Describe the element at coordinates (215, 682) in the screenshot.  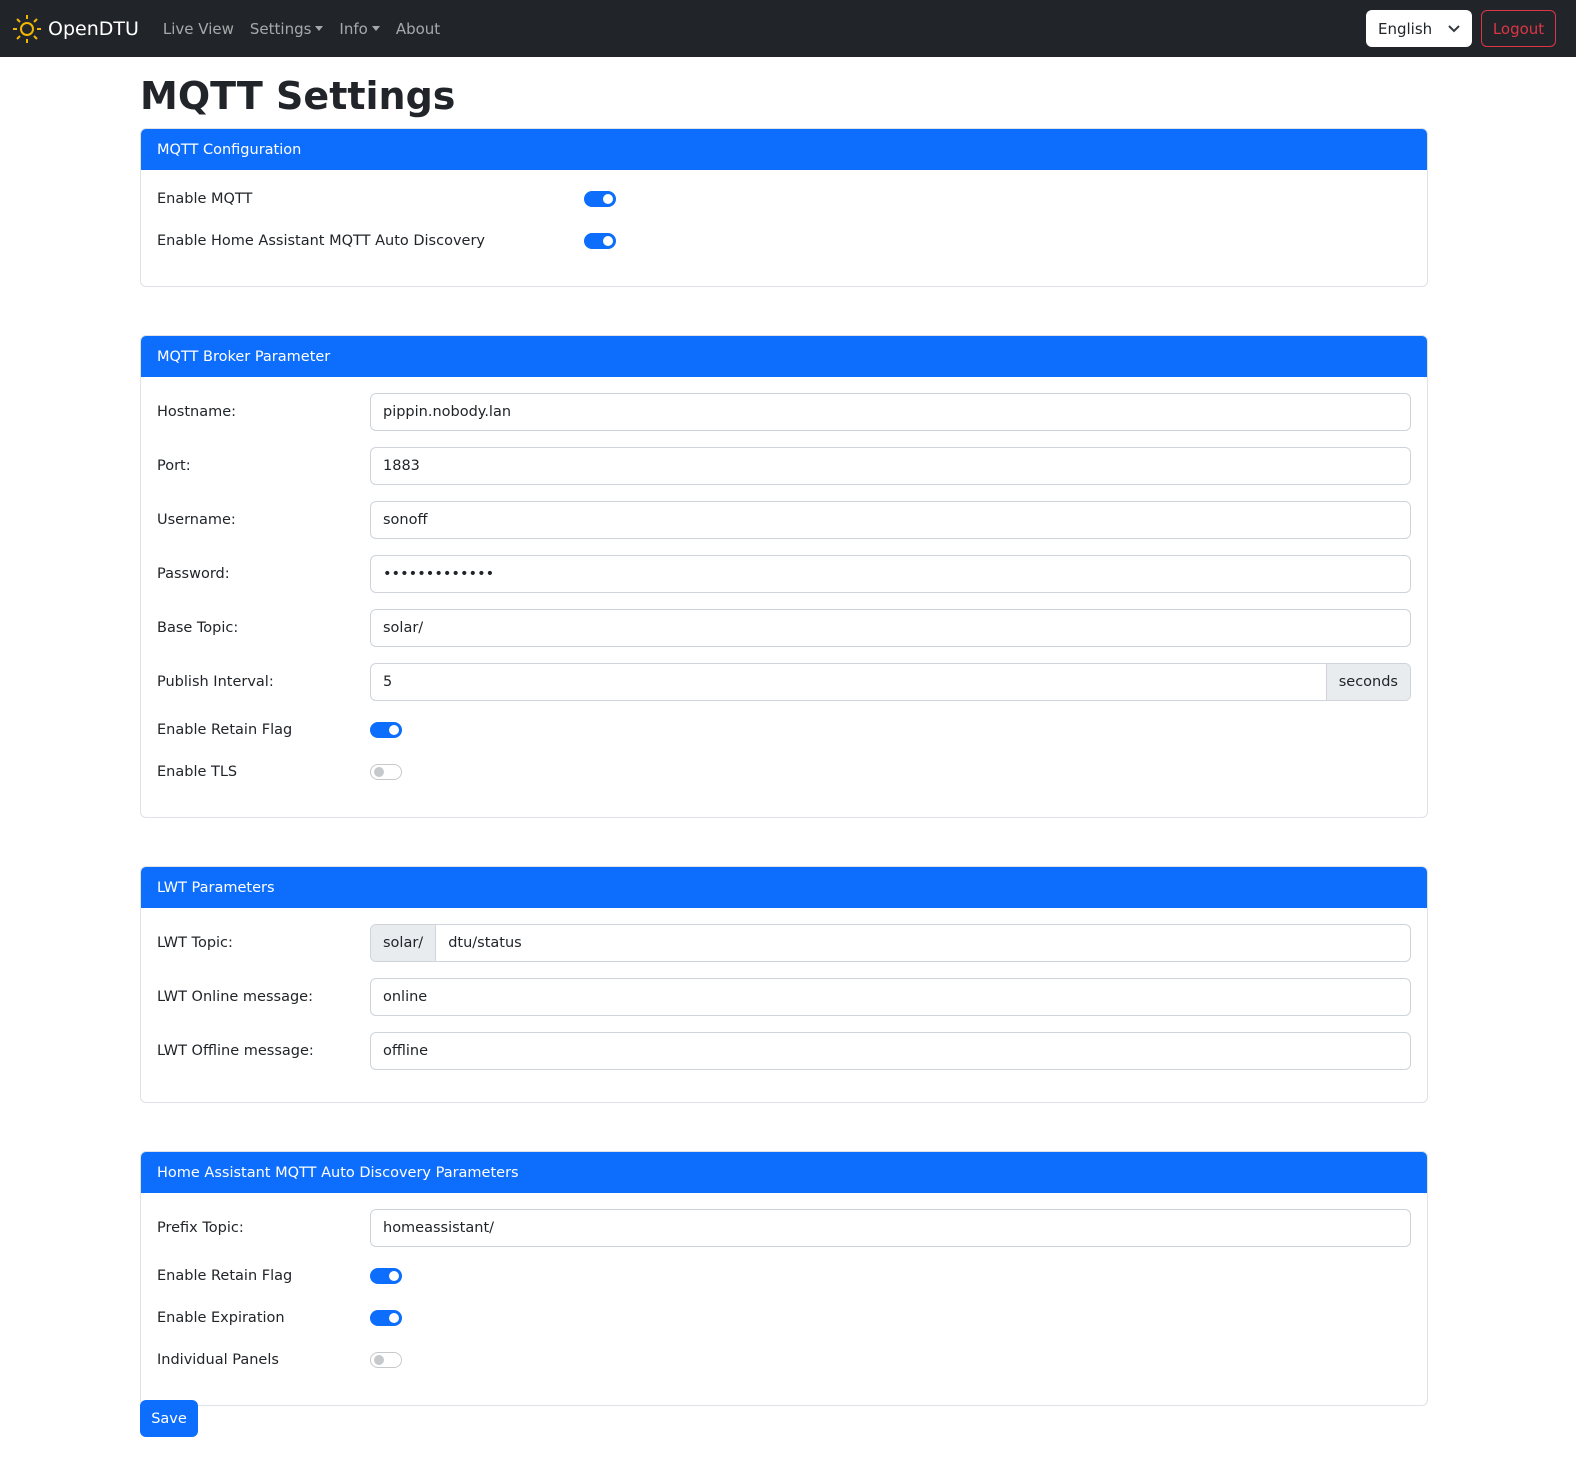
I see `publish-interval-label: Publish Interval:` at that location.